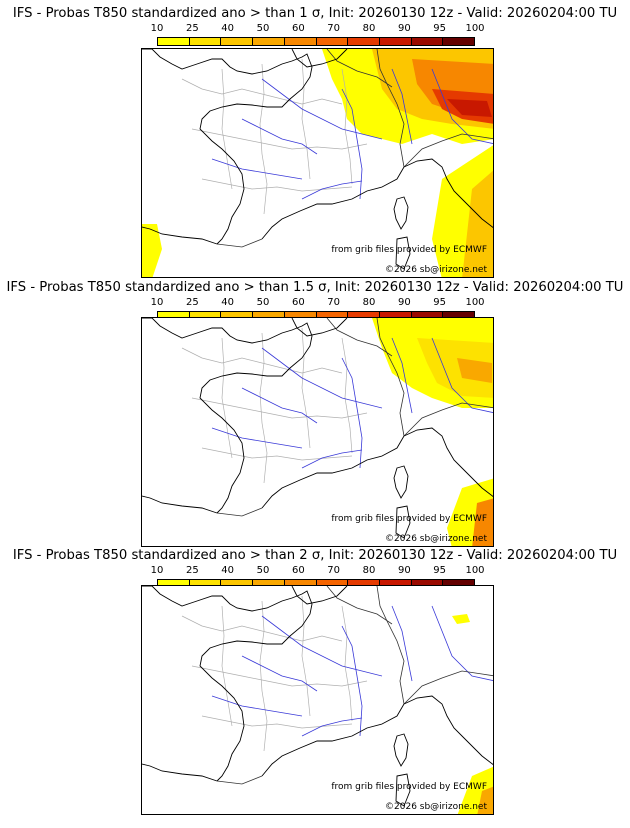 This screenshot has width=630, height=828. I want to click on probability-shading, so click(432, 432).